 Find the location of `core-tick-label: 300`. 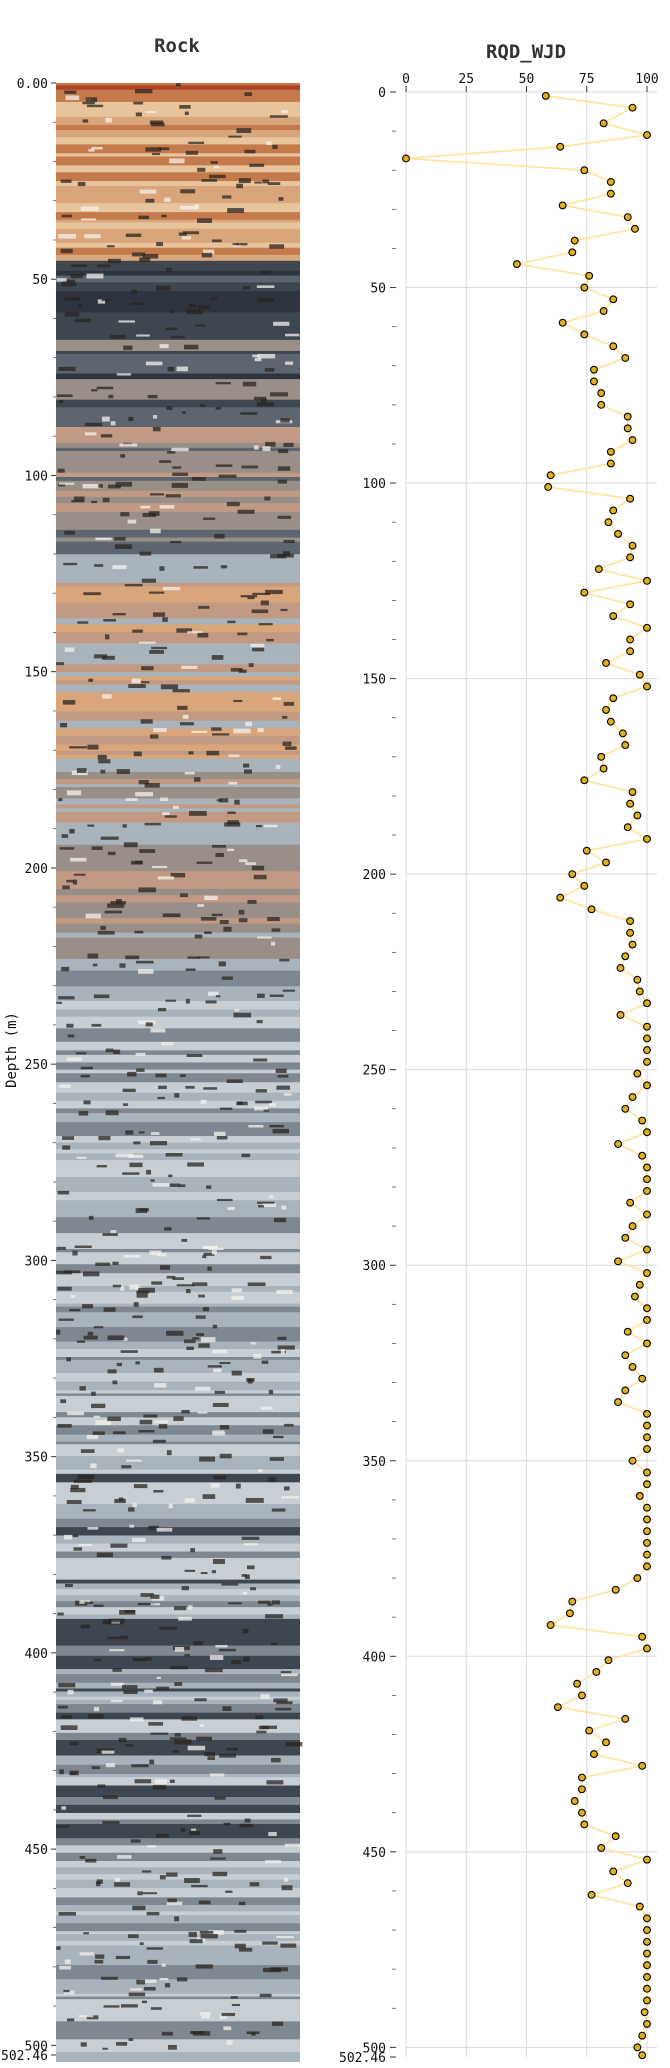

core-tick-label: 300 is located at coordinates (36, 1261).